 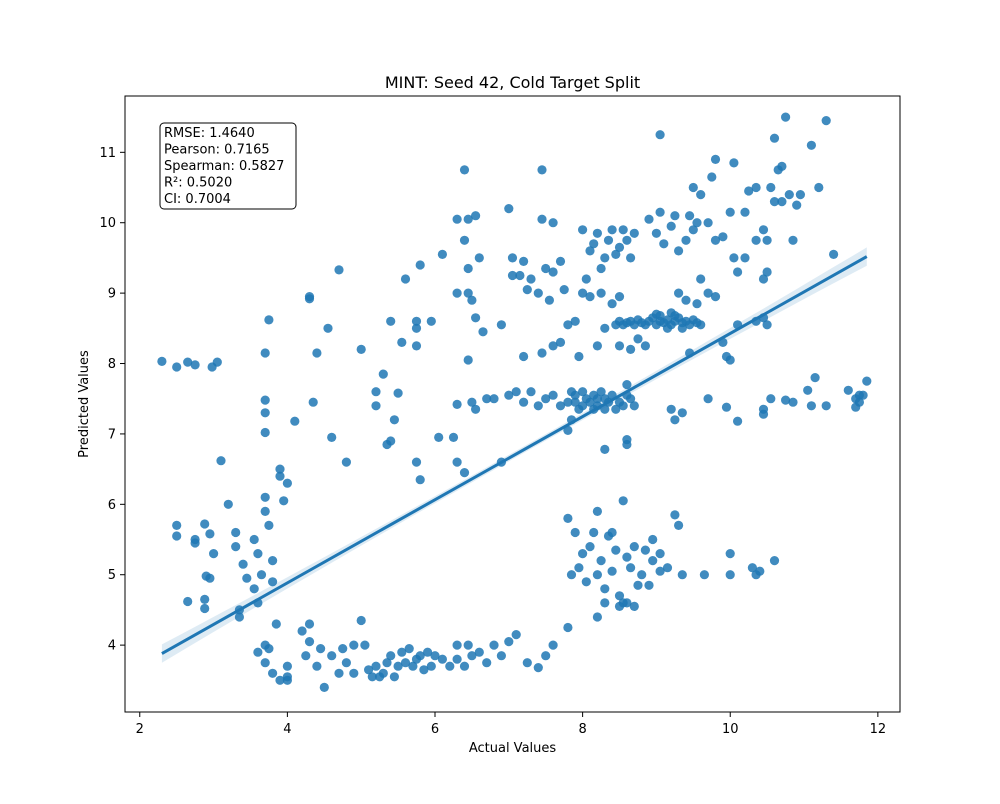 I want to click on x-axis-ticks: 2 4 6 8 10 12, so click(x=511, y=724).